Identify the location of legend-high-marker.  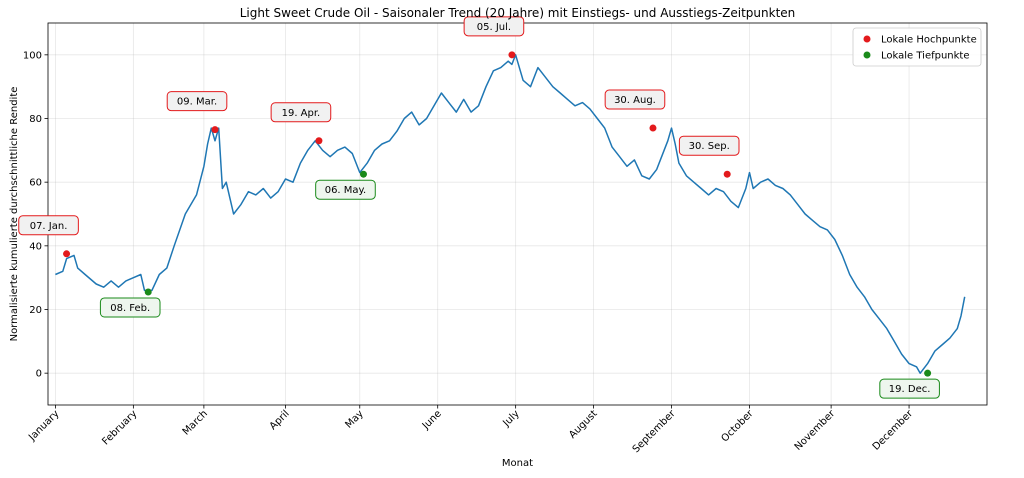
(867, 39).